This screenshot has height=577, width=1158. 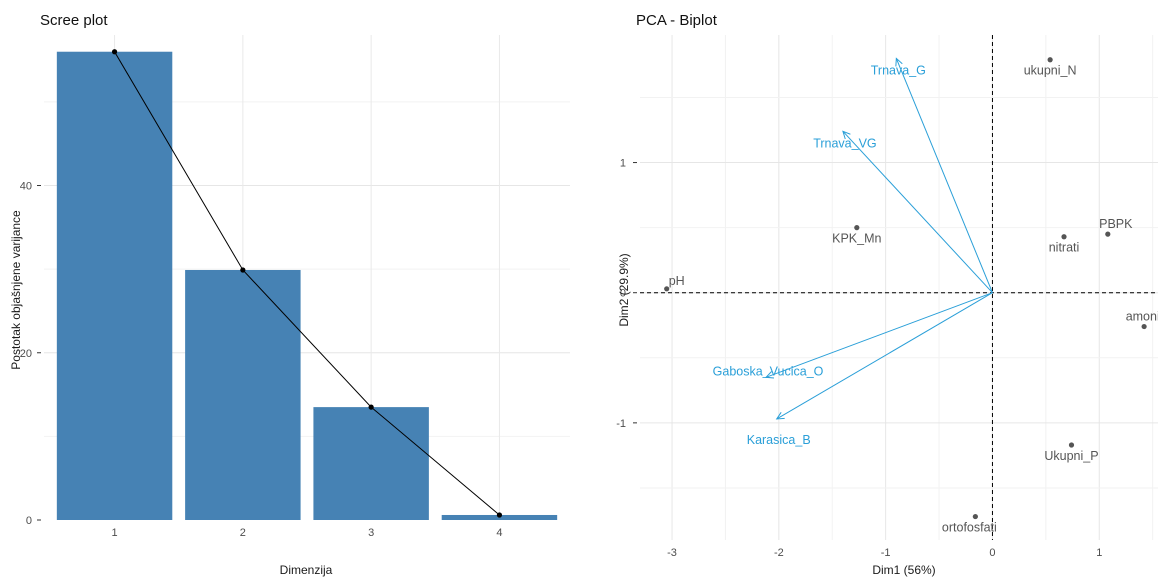 I want to click on biplot-x-tick-label: -3, so click(x=672, y=553).